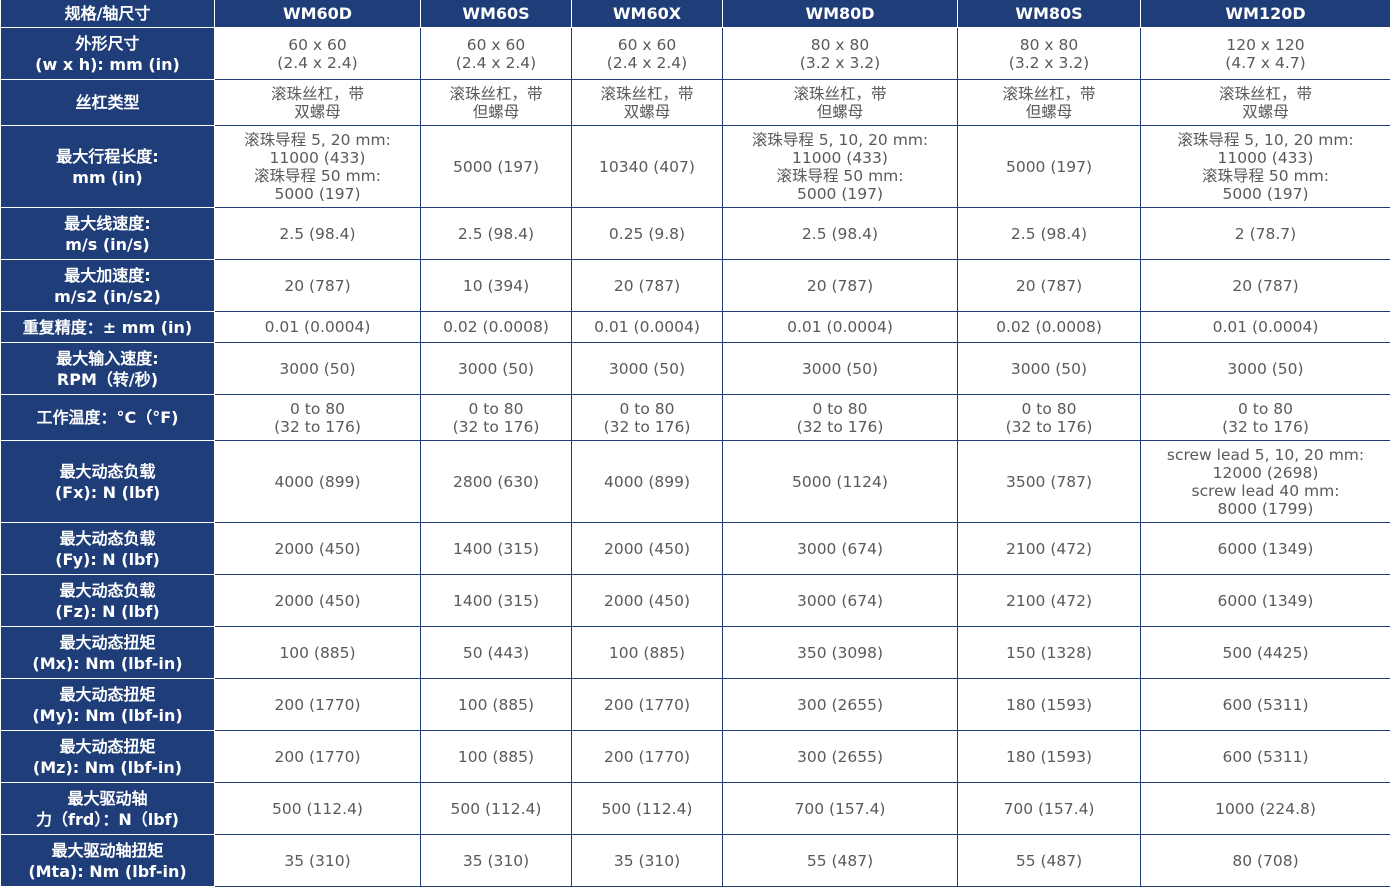 This screenshot has width=1390, height=887. Describe the element at coordinates (647, 166) in the screenshot. I see `table-cell: 10340 (407)` at that location.